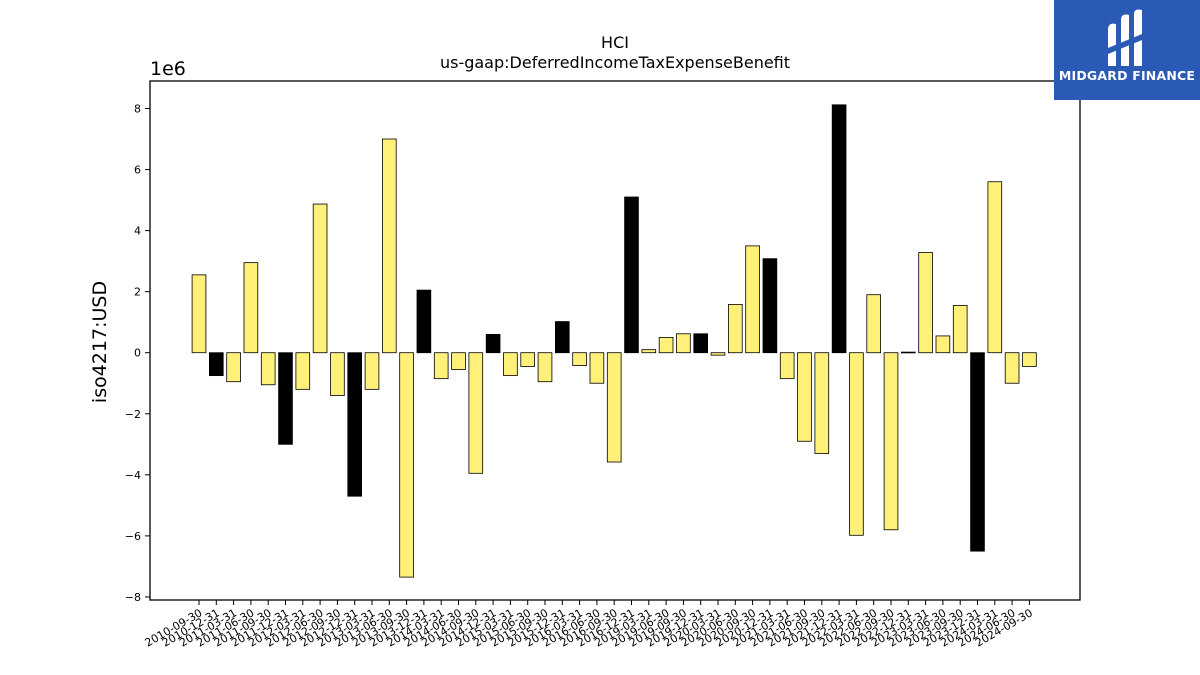 This screenshot has width=1200, height=675. What do you see at coordinates (615, 42) in the screenshot?
I see `chart-title: HCI` at bounding box center [615, 42].